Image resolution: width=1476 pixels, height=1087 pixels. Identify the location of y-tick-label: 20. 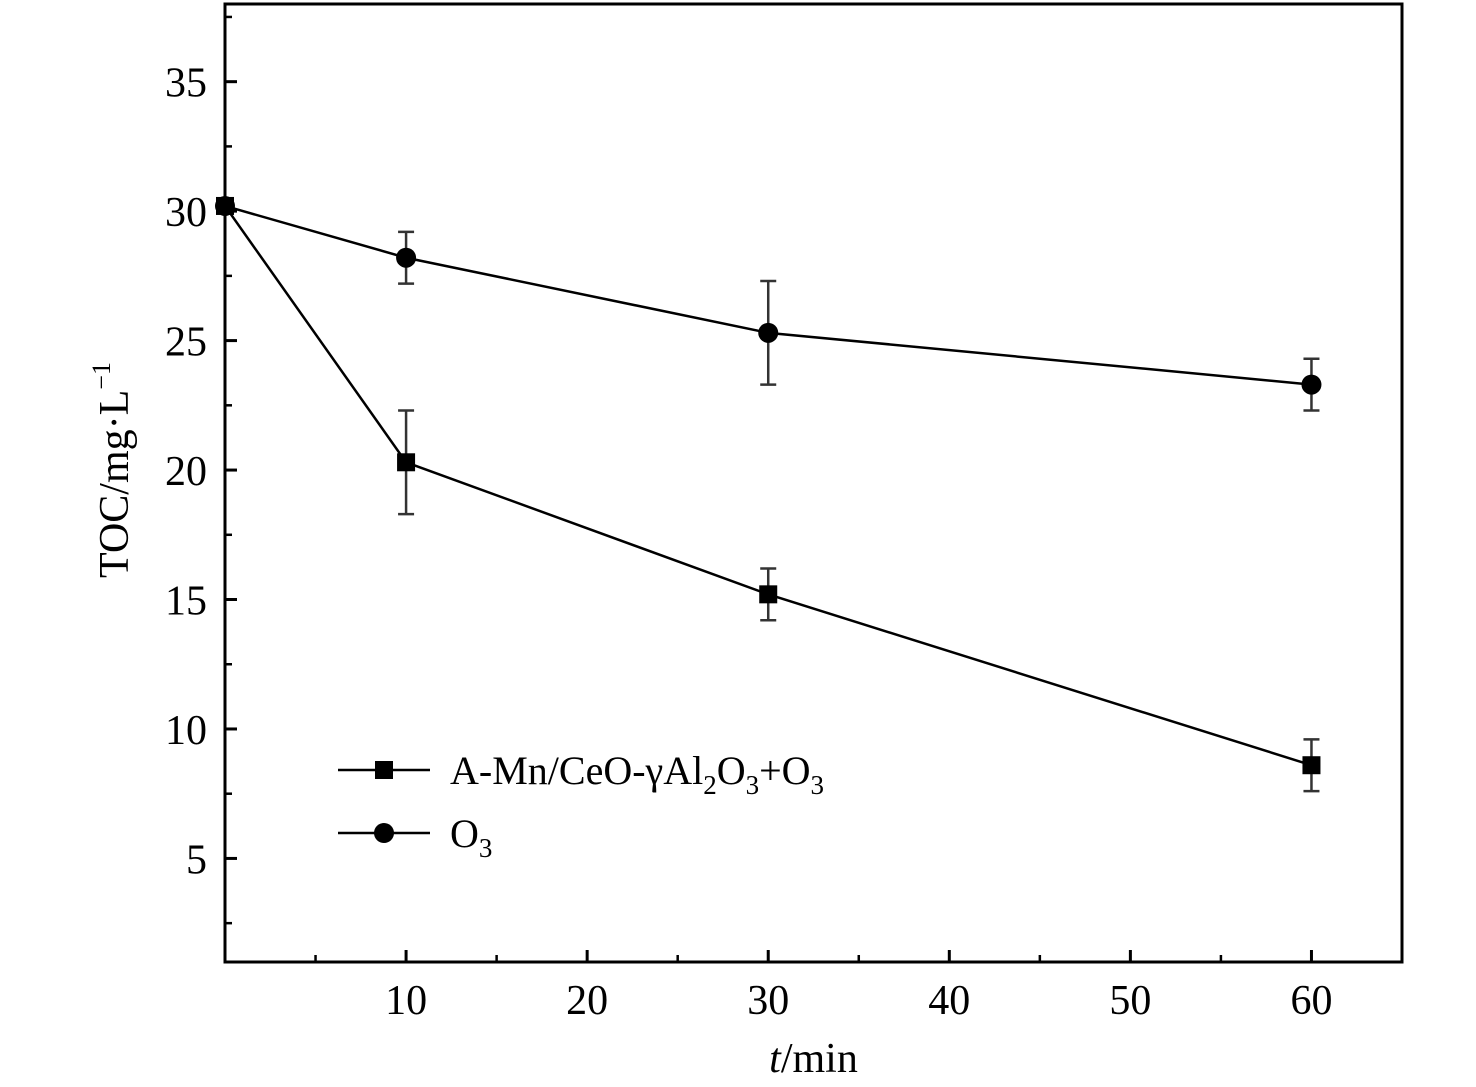
(186, 472).